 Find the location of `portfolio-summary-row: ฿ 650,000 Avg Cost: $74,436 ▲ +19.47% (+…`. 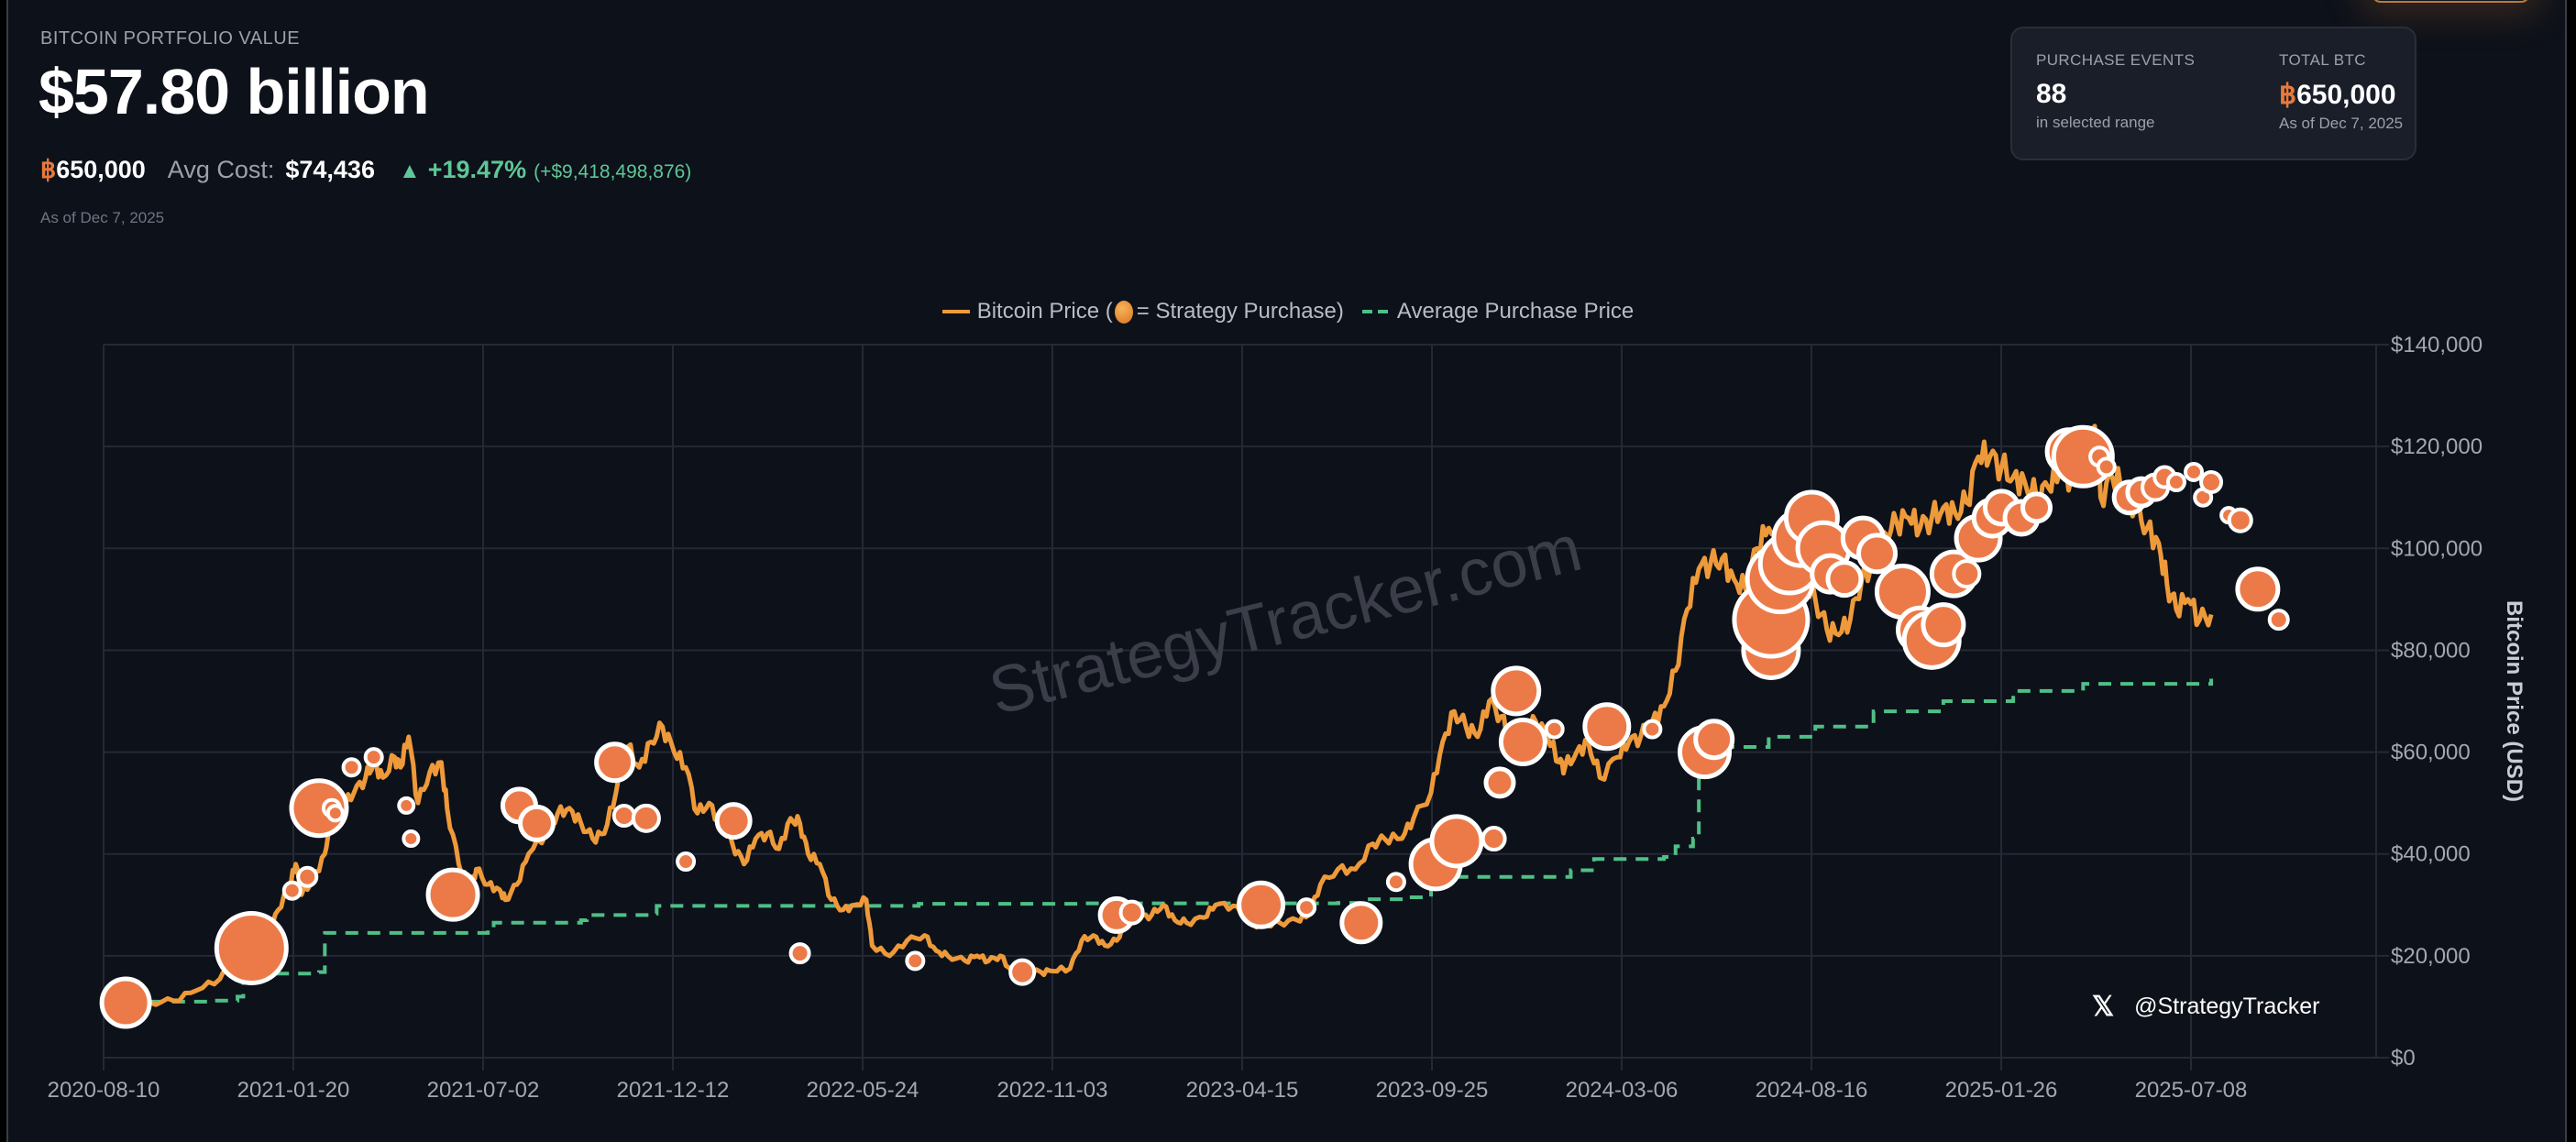

portfolio-summary-row: ฿ 650,000 Avg Cost: $74,436 ▲ +19.47% (+… is located at coordinates (365, 170).